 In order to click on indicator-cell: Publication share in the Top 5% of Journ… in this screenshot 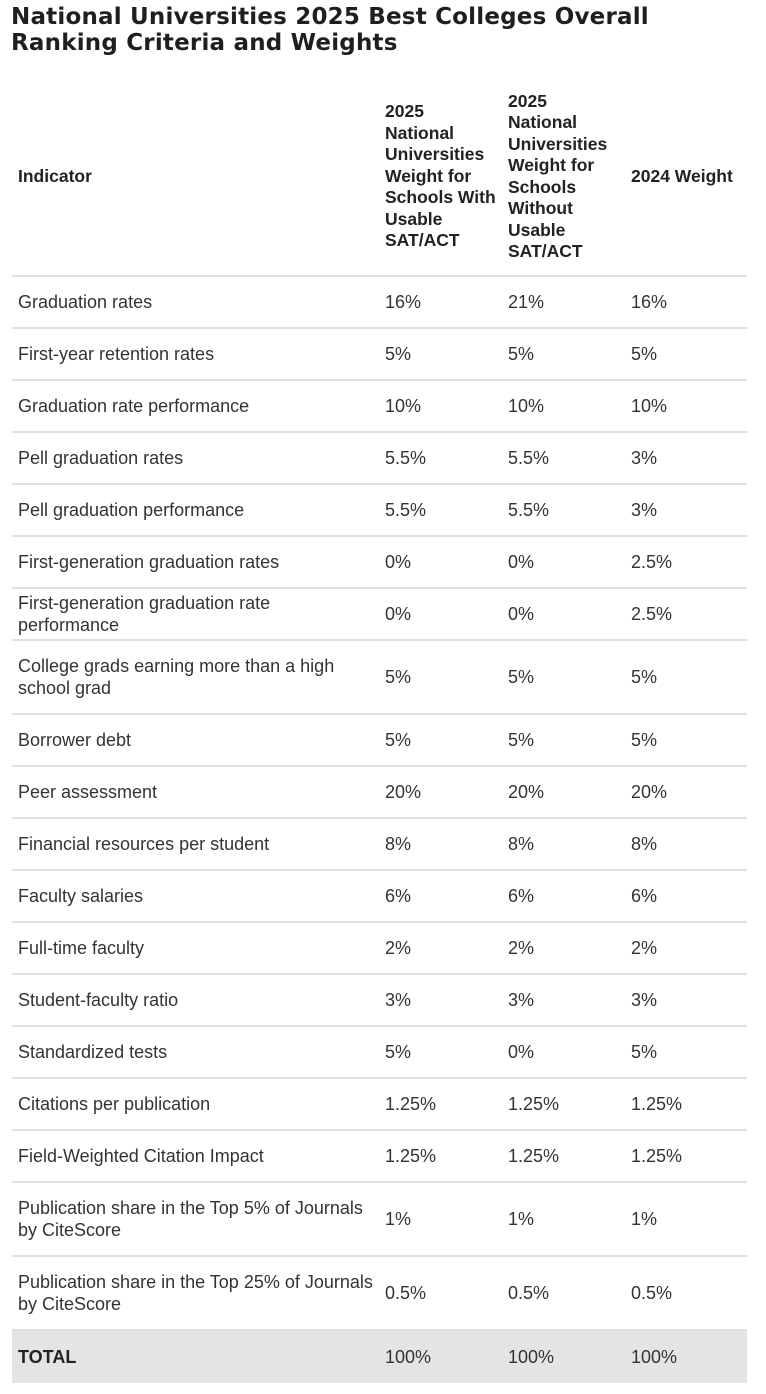, I will do `click(195, 1219)`.